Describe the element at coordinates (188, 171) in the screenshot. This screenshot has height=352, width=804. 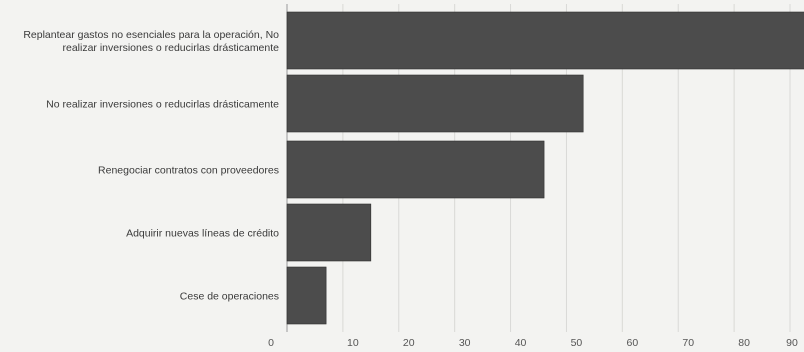
I see `category-label: Renegociar contratos con proveedores` at that location.